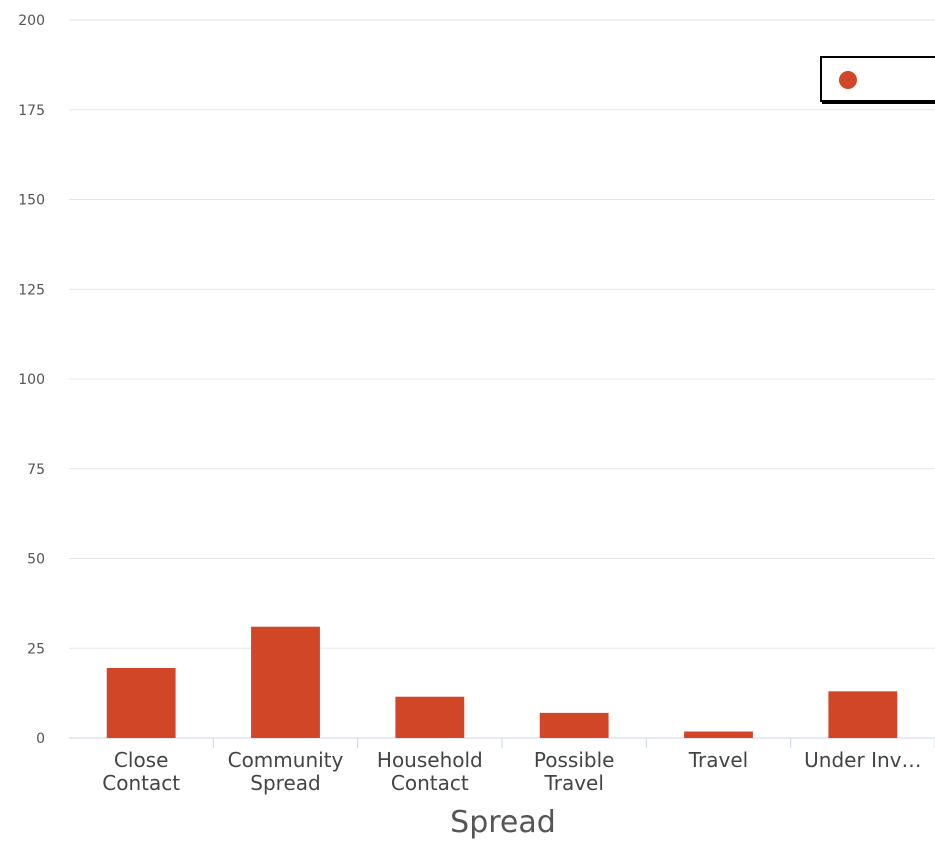  I want to click on x-tick-label: Community Spread, so click(286, 771).